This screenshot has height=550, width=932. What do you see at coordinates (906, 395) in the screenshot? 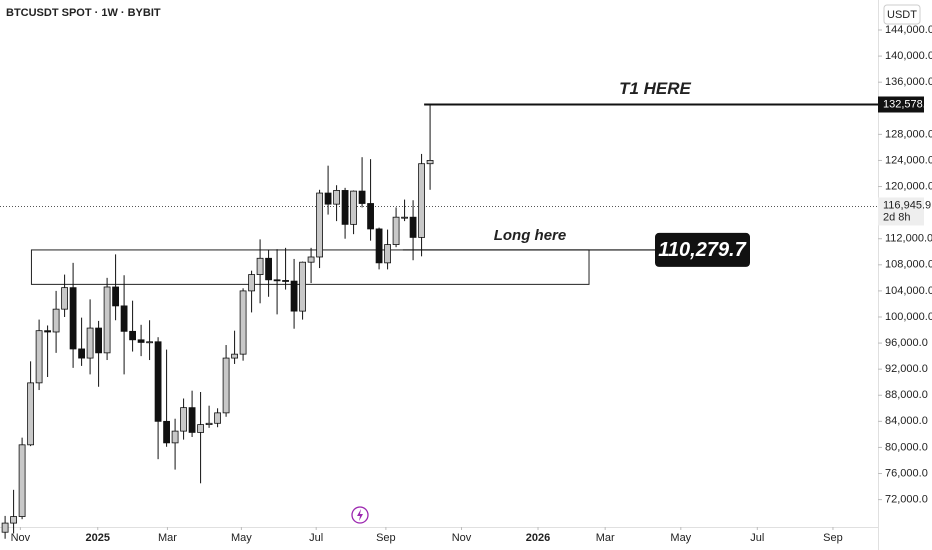
I see `y-tick-label: 88,000.0` at bounding box center [906, 395].